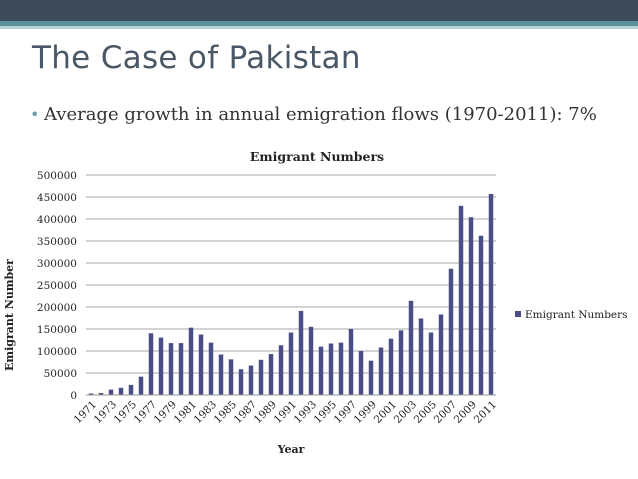 This screenshot has width=638, height=479. Describe the element at coordinates (391, 366) in the screenshot. I see `bar-2001` at that location.